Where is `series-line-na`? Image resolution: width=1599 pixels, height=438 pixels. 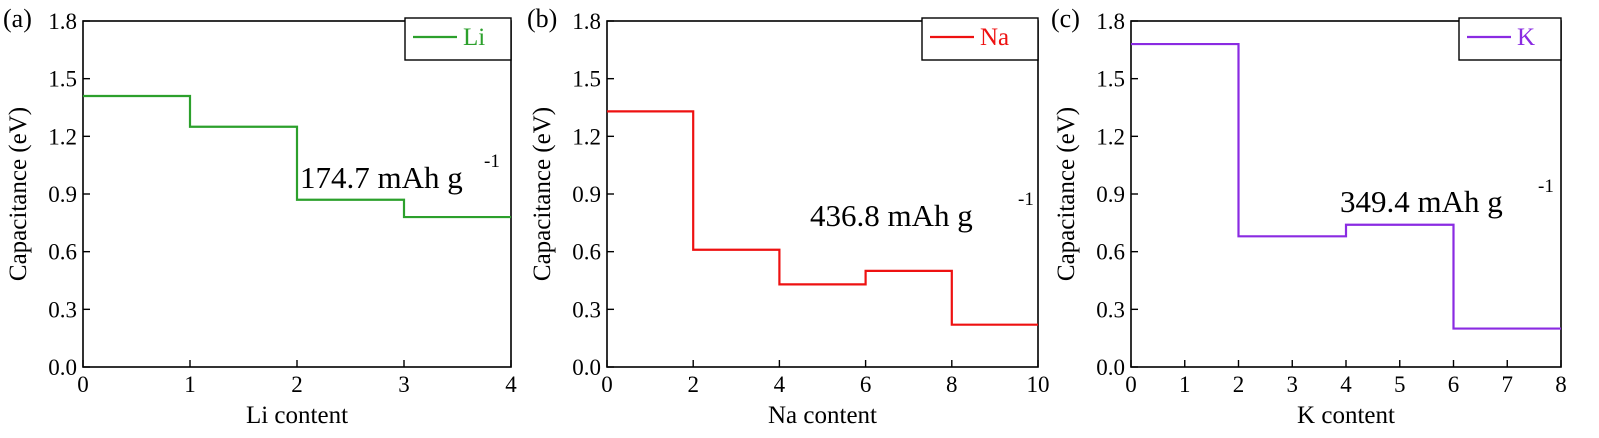
series-line-na is located at coordinates (822, 218).